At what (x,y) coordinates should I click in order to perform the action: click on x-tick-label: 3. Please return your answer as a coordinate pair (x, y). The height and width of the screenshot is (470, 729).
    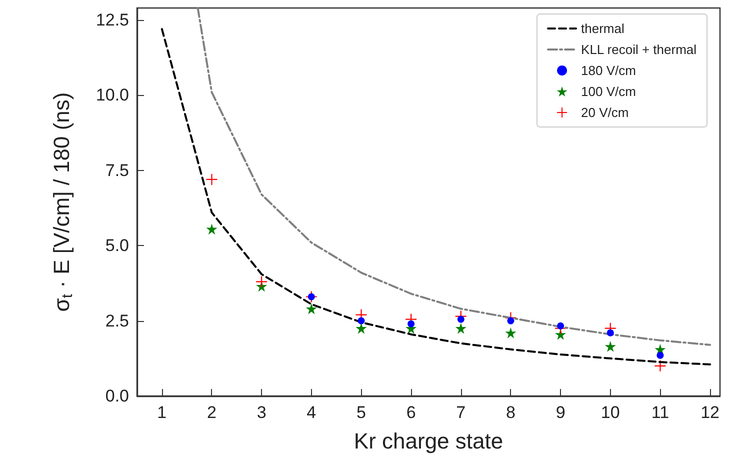
    Looking at the image, I should click on (261, 412).